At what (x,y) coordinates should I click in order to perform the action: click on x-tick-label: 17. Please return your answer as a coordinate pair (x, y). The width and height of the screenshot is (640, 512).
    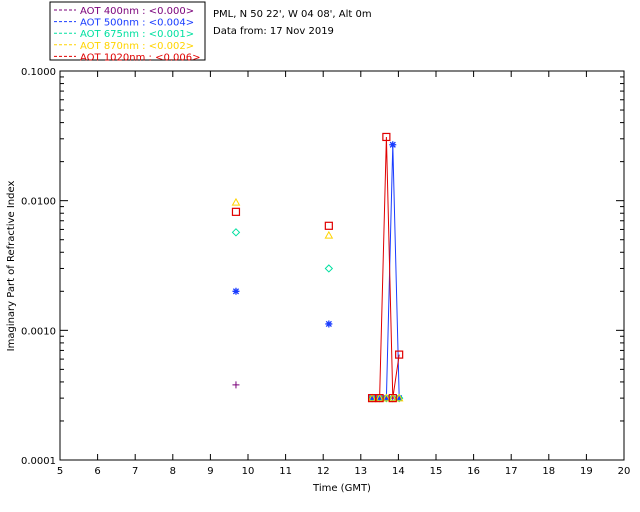
    Looking at the image, I should click on (511, 471).